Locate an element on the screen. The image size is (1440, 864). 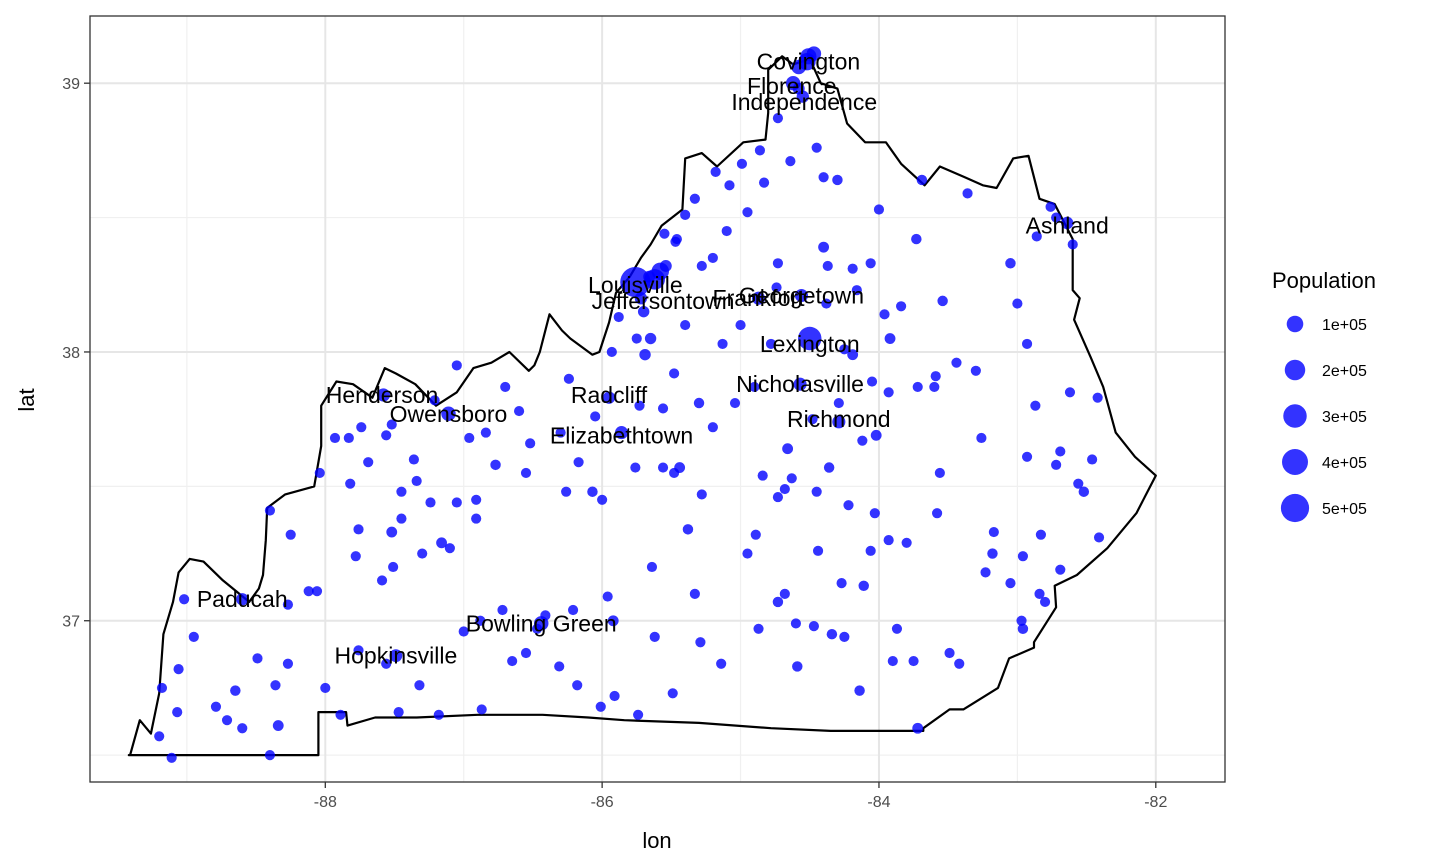
city-label: Lexington is located at coordinates (810, 344).